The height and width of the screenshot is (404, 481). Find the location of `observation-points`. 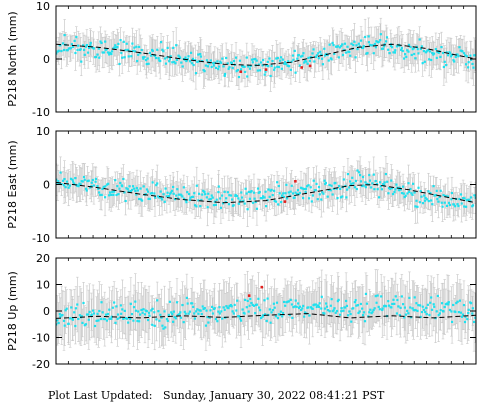

observation-points is located at coordinates (266, 56).